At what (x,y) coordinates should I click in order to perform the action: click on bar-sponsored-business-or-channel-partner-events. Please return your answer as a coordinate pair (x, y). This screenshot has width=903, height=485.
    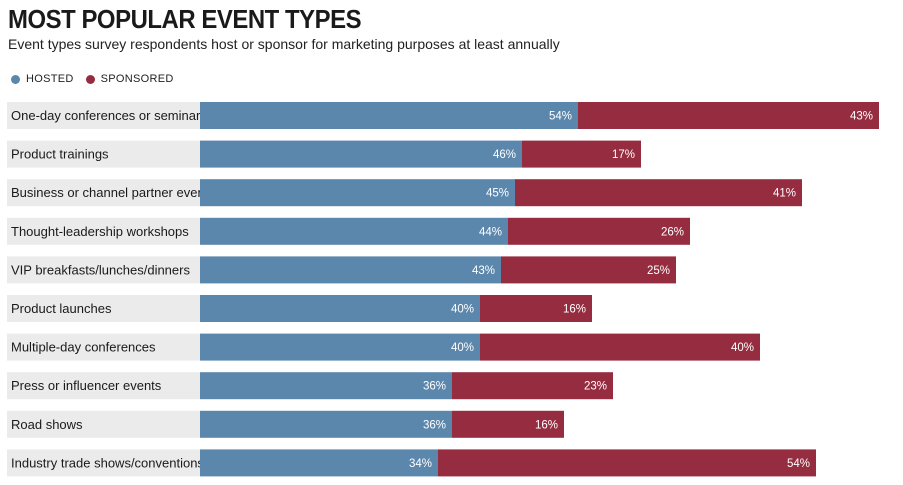
    Looking at the image, I should click on (658, 193).